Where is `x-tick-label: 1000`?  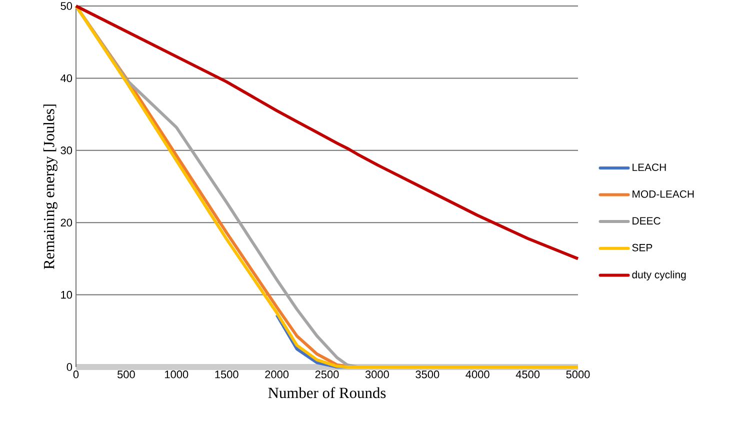
x-tick-label: 1000 is located at coordinates (176, 374).